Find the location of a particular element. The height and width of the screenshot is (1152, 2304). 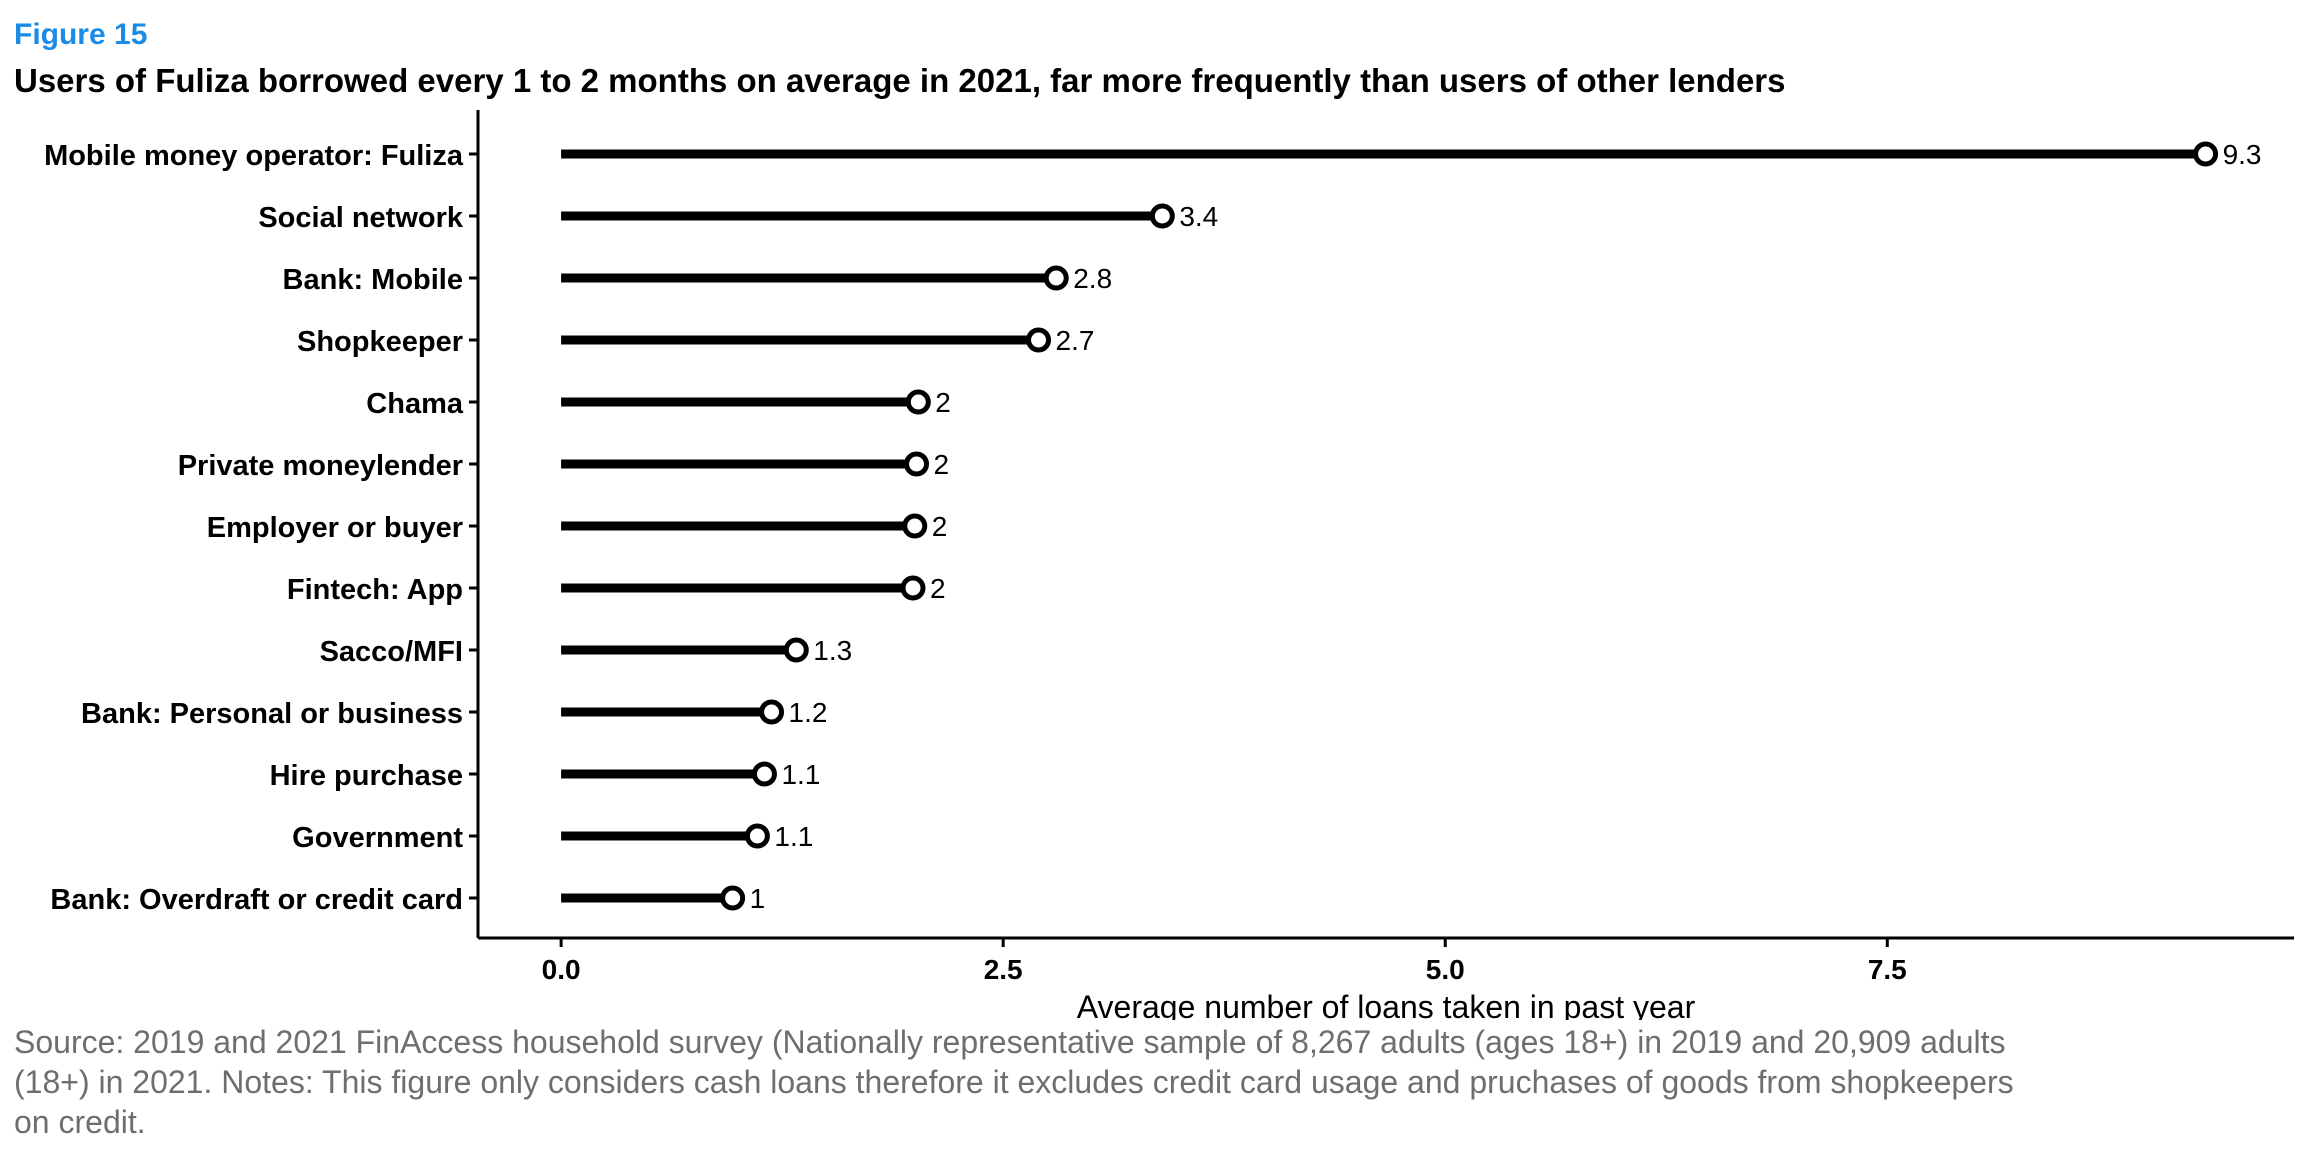

data-label: 3.4 is located at coordinates (1198, 216).